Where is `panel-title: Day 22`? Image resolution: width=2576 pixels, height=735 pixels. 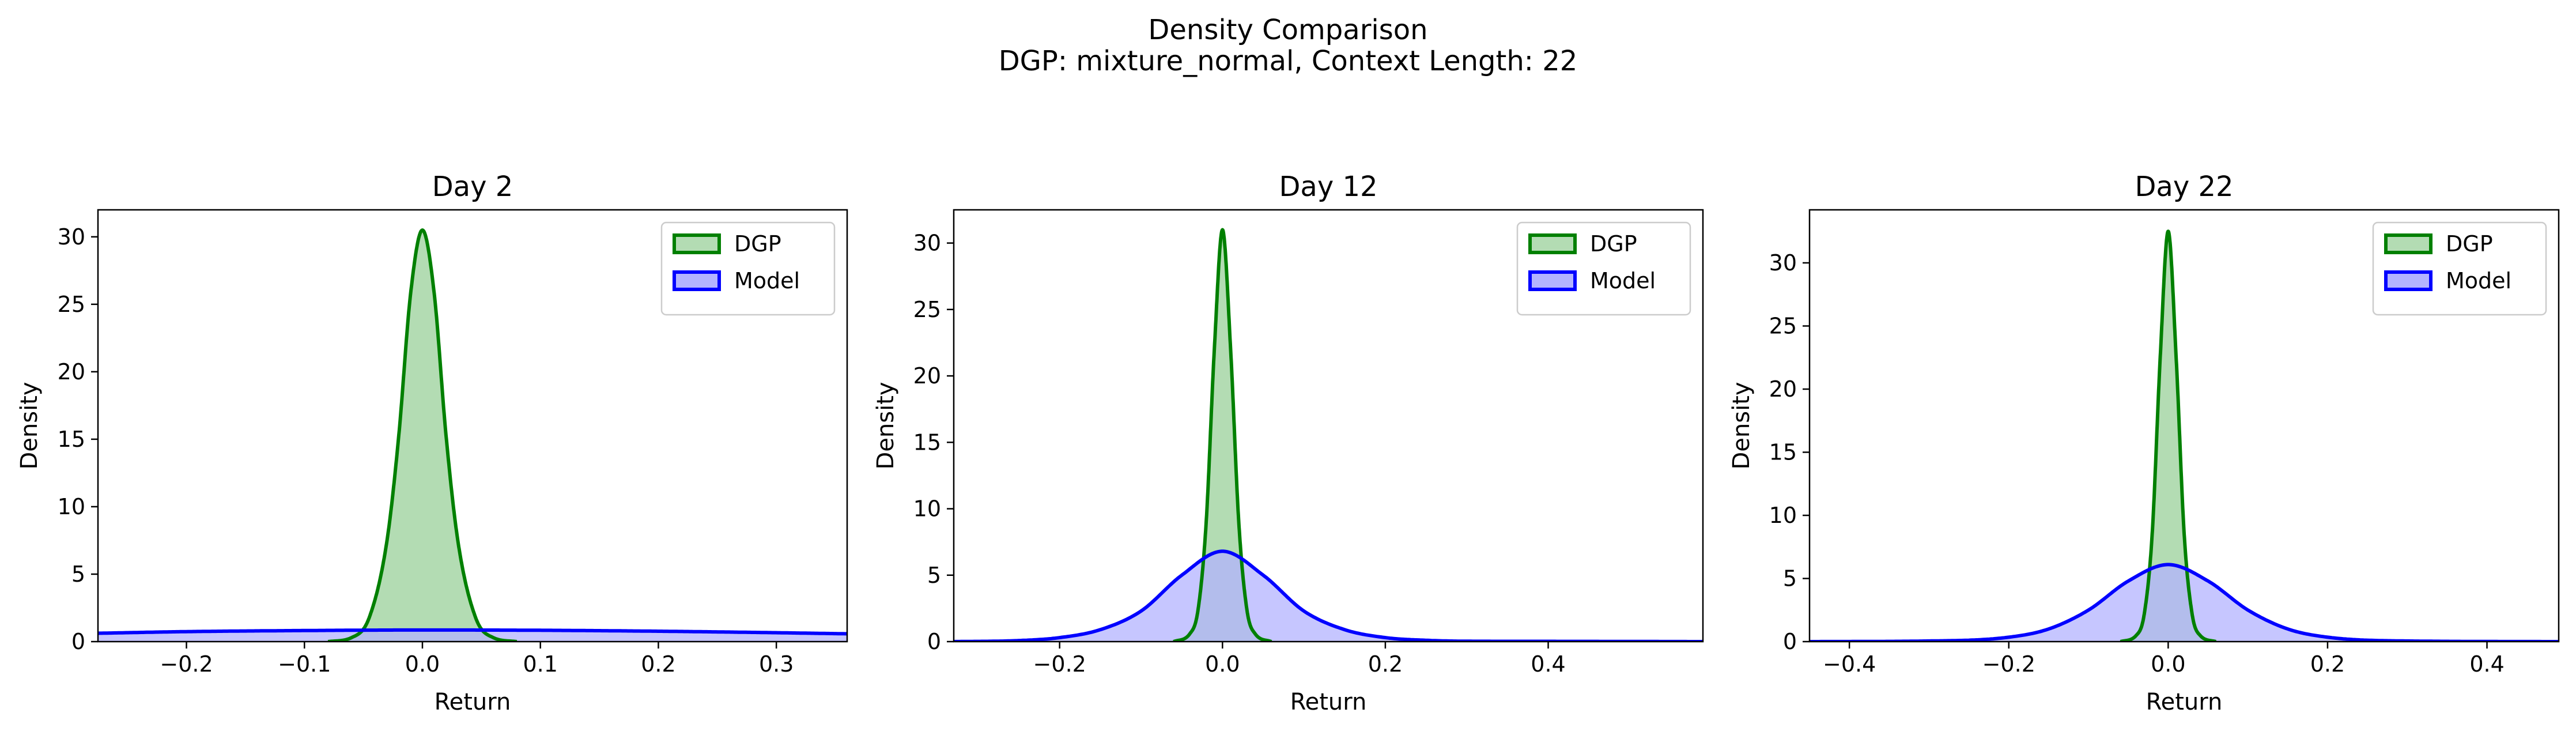
panel-title: Day 22 is located at coordinates (2184, 187).